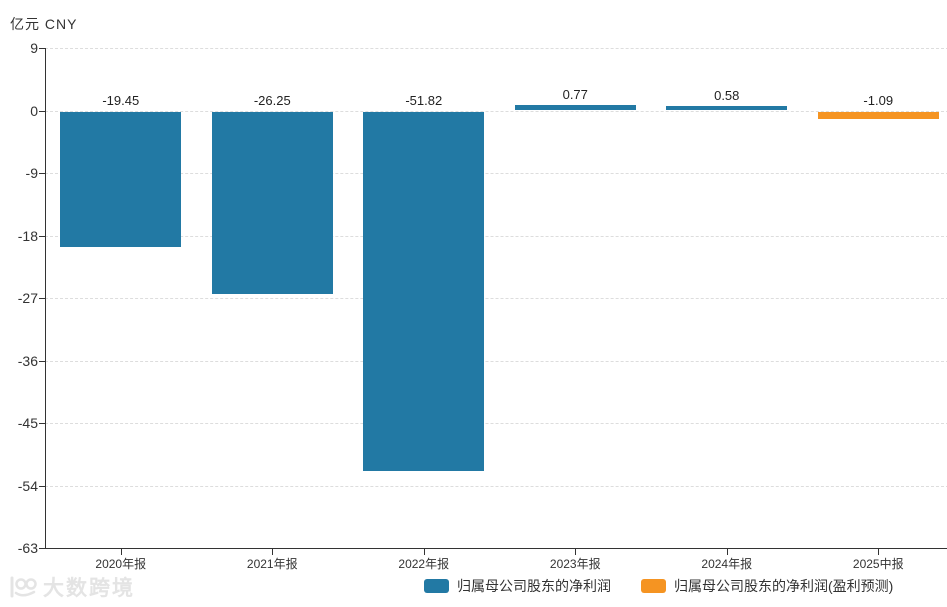 This screenshot has height=607, width=947. I want to click on y-axis-tick-label: -63, so click(27, 548).